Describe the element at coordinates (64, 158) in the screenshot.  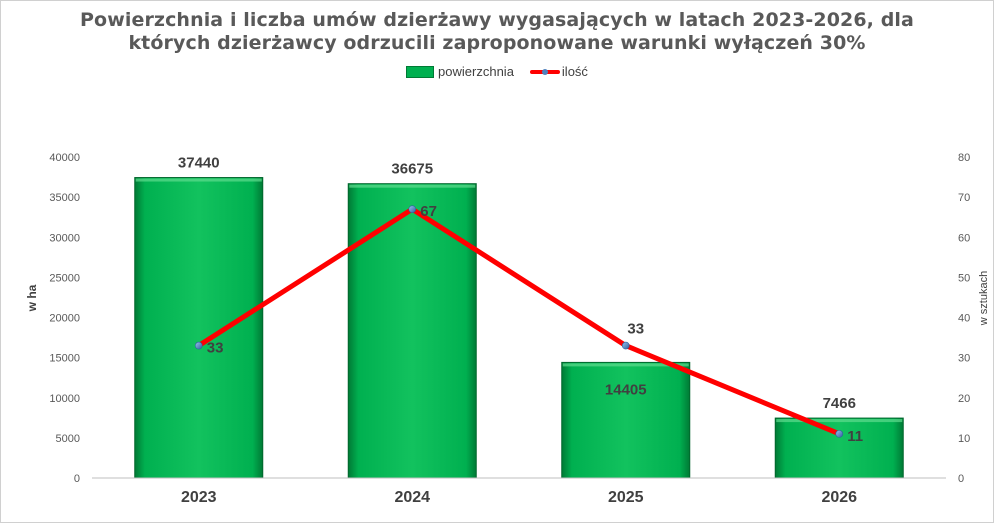
I see `y-tick-label: 40000` at that location.